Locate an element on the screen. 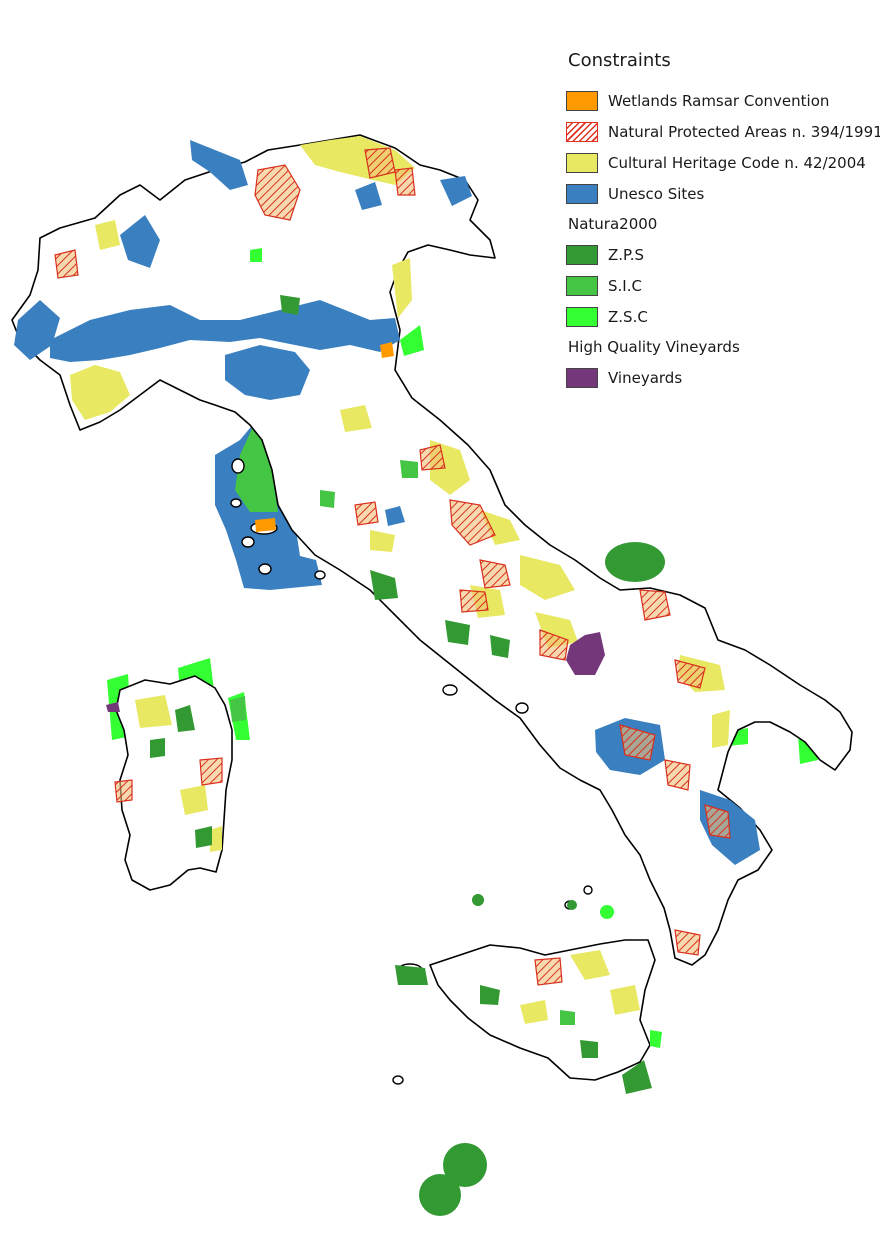 This screenshot has height=1244, width=880. legend-label: Unesco Sites is located at coordinates (656, 193).